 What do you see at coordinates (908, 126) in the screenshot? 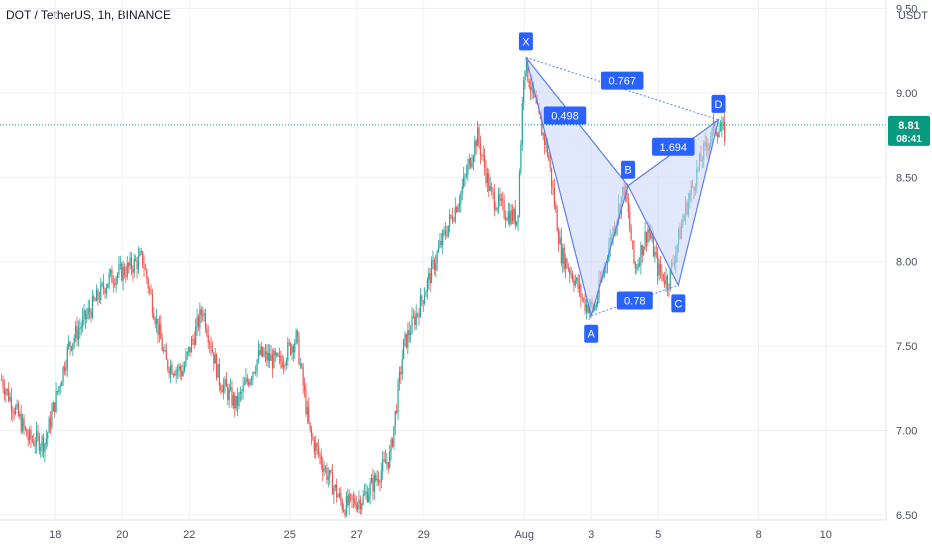
I see `last-price-value: 8.81` at bounding box center [908, 126].